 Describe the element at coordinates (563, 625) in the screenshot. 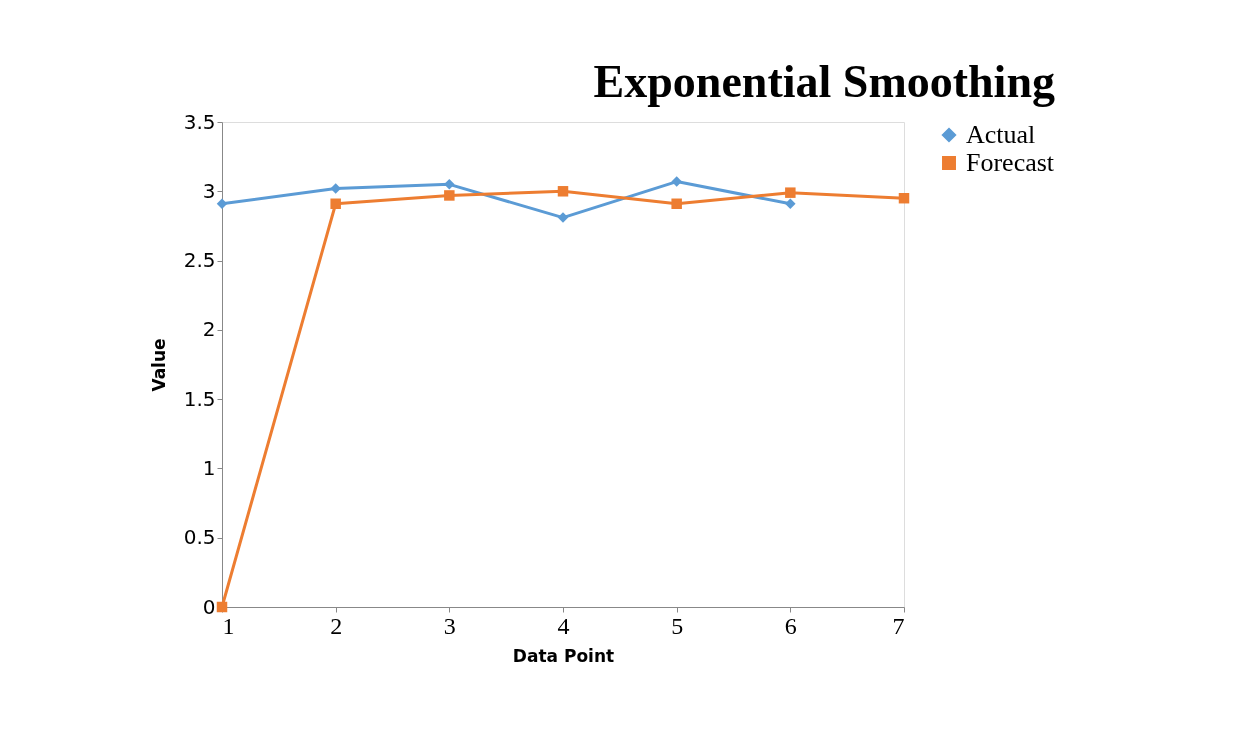

I see `x-tick-label: 4` at that location.